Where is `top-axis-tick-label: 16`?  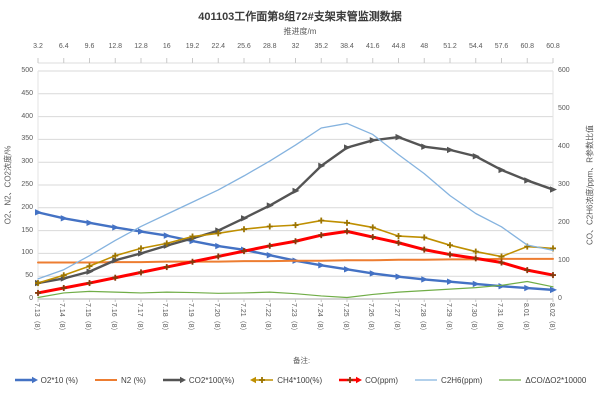 top-axis-tick-label: 16 is located at coordinates (166, 46).